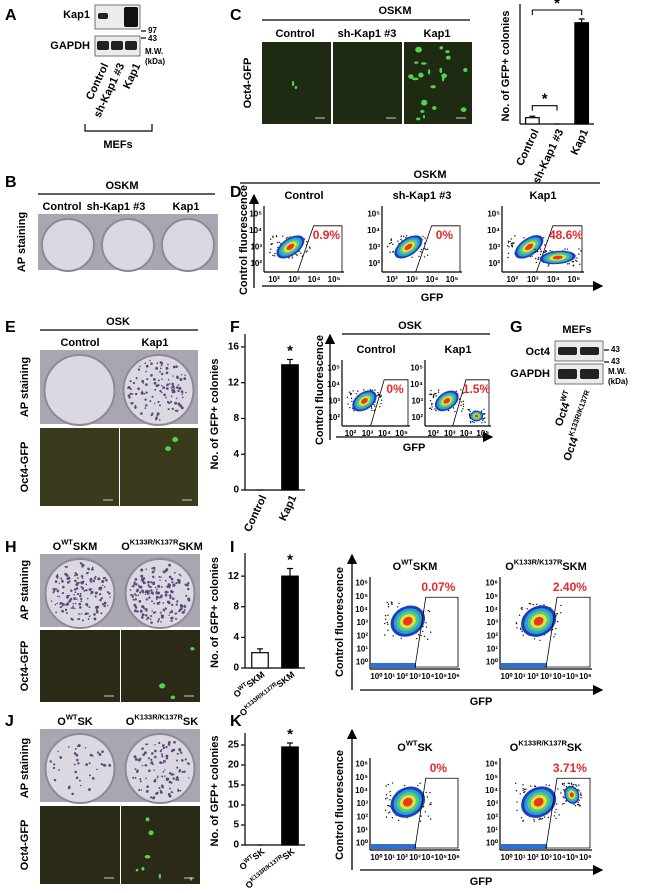 The image size is (657, 893). Describe the element at coordinates (493, 230) in the screenshot. I see `y-tick-label: 10⁴` at that location.